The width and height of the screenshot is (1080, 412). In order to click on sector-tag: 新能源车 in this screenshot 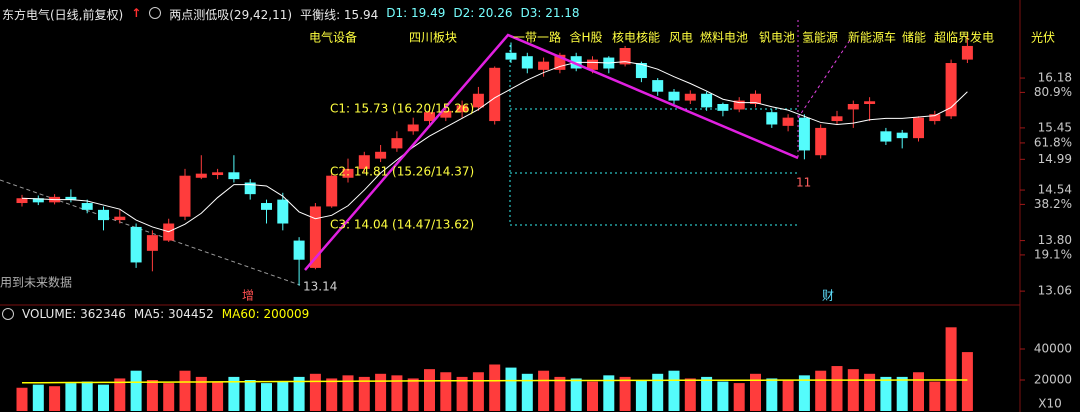, I will do `click(872, 37)`.